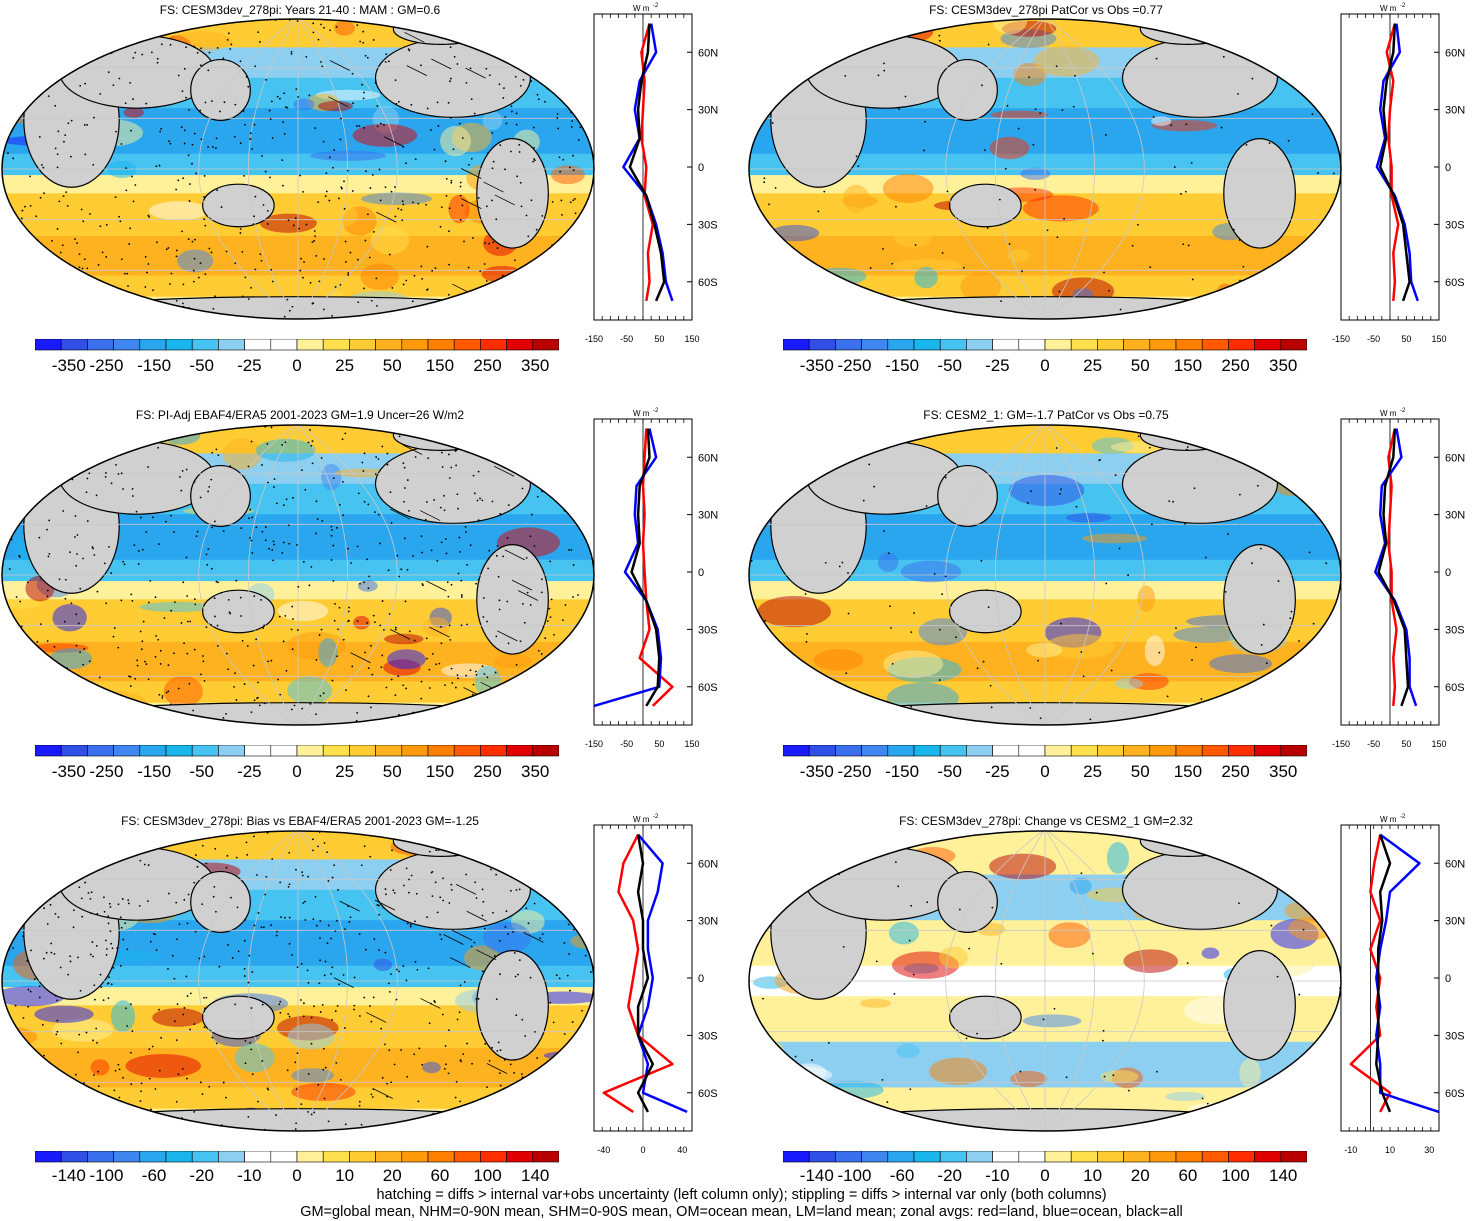 The image size is (1483, 1221). Describe the element at coordinates (1093, 1175) in the screenshot. I see `colorbar-tick-label: 10` at that location.